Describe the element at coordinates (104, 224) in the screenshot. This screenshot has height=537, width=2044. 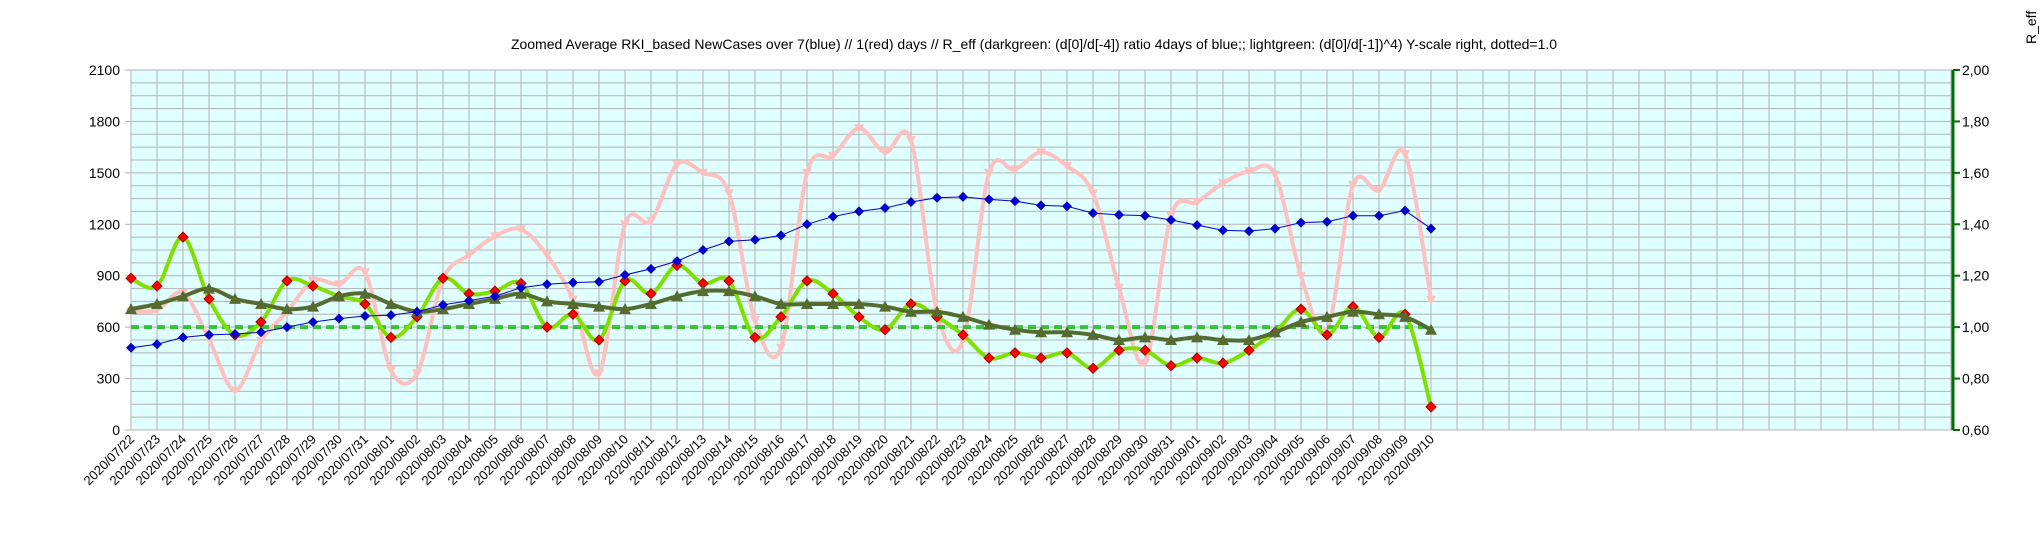
I see `left-tick-label: 1200` at that location.